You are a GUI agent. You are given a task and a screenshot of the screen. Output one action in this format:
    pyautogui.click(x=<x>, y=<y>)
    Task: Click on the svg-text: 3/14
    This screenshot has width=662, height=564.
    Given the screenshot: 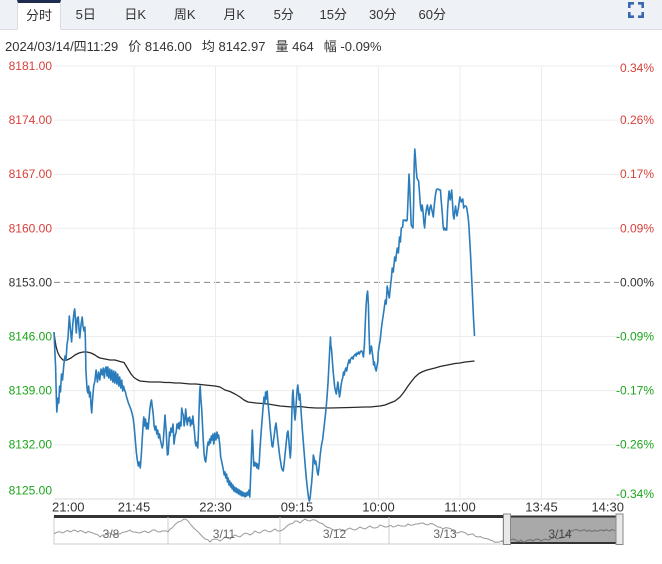 What is the action you would take?
    pyautogui.click(x=560, y=534)
    